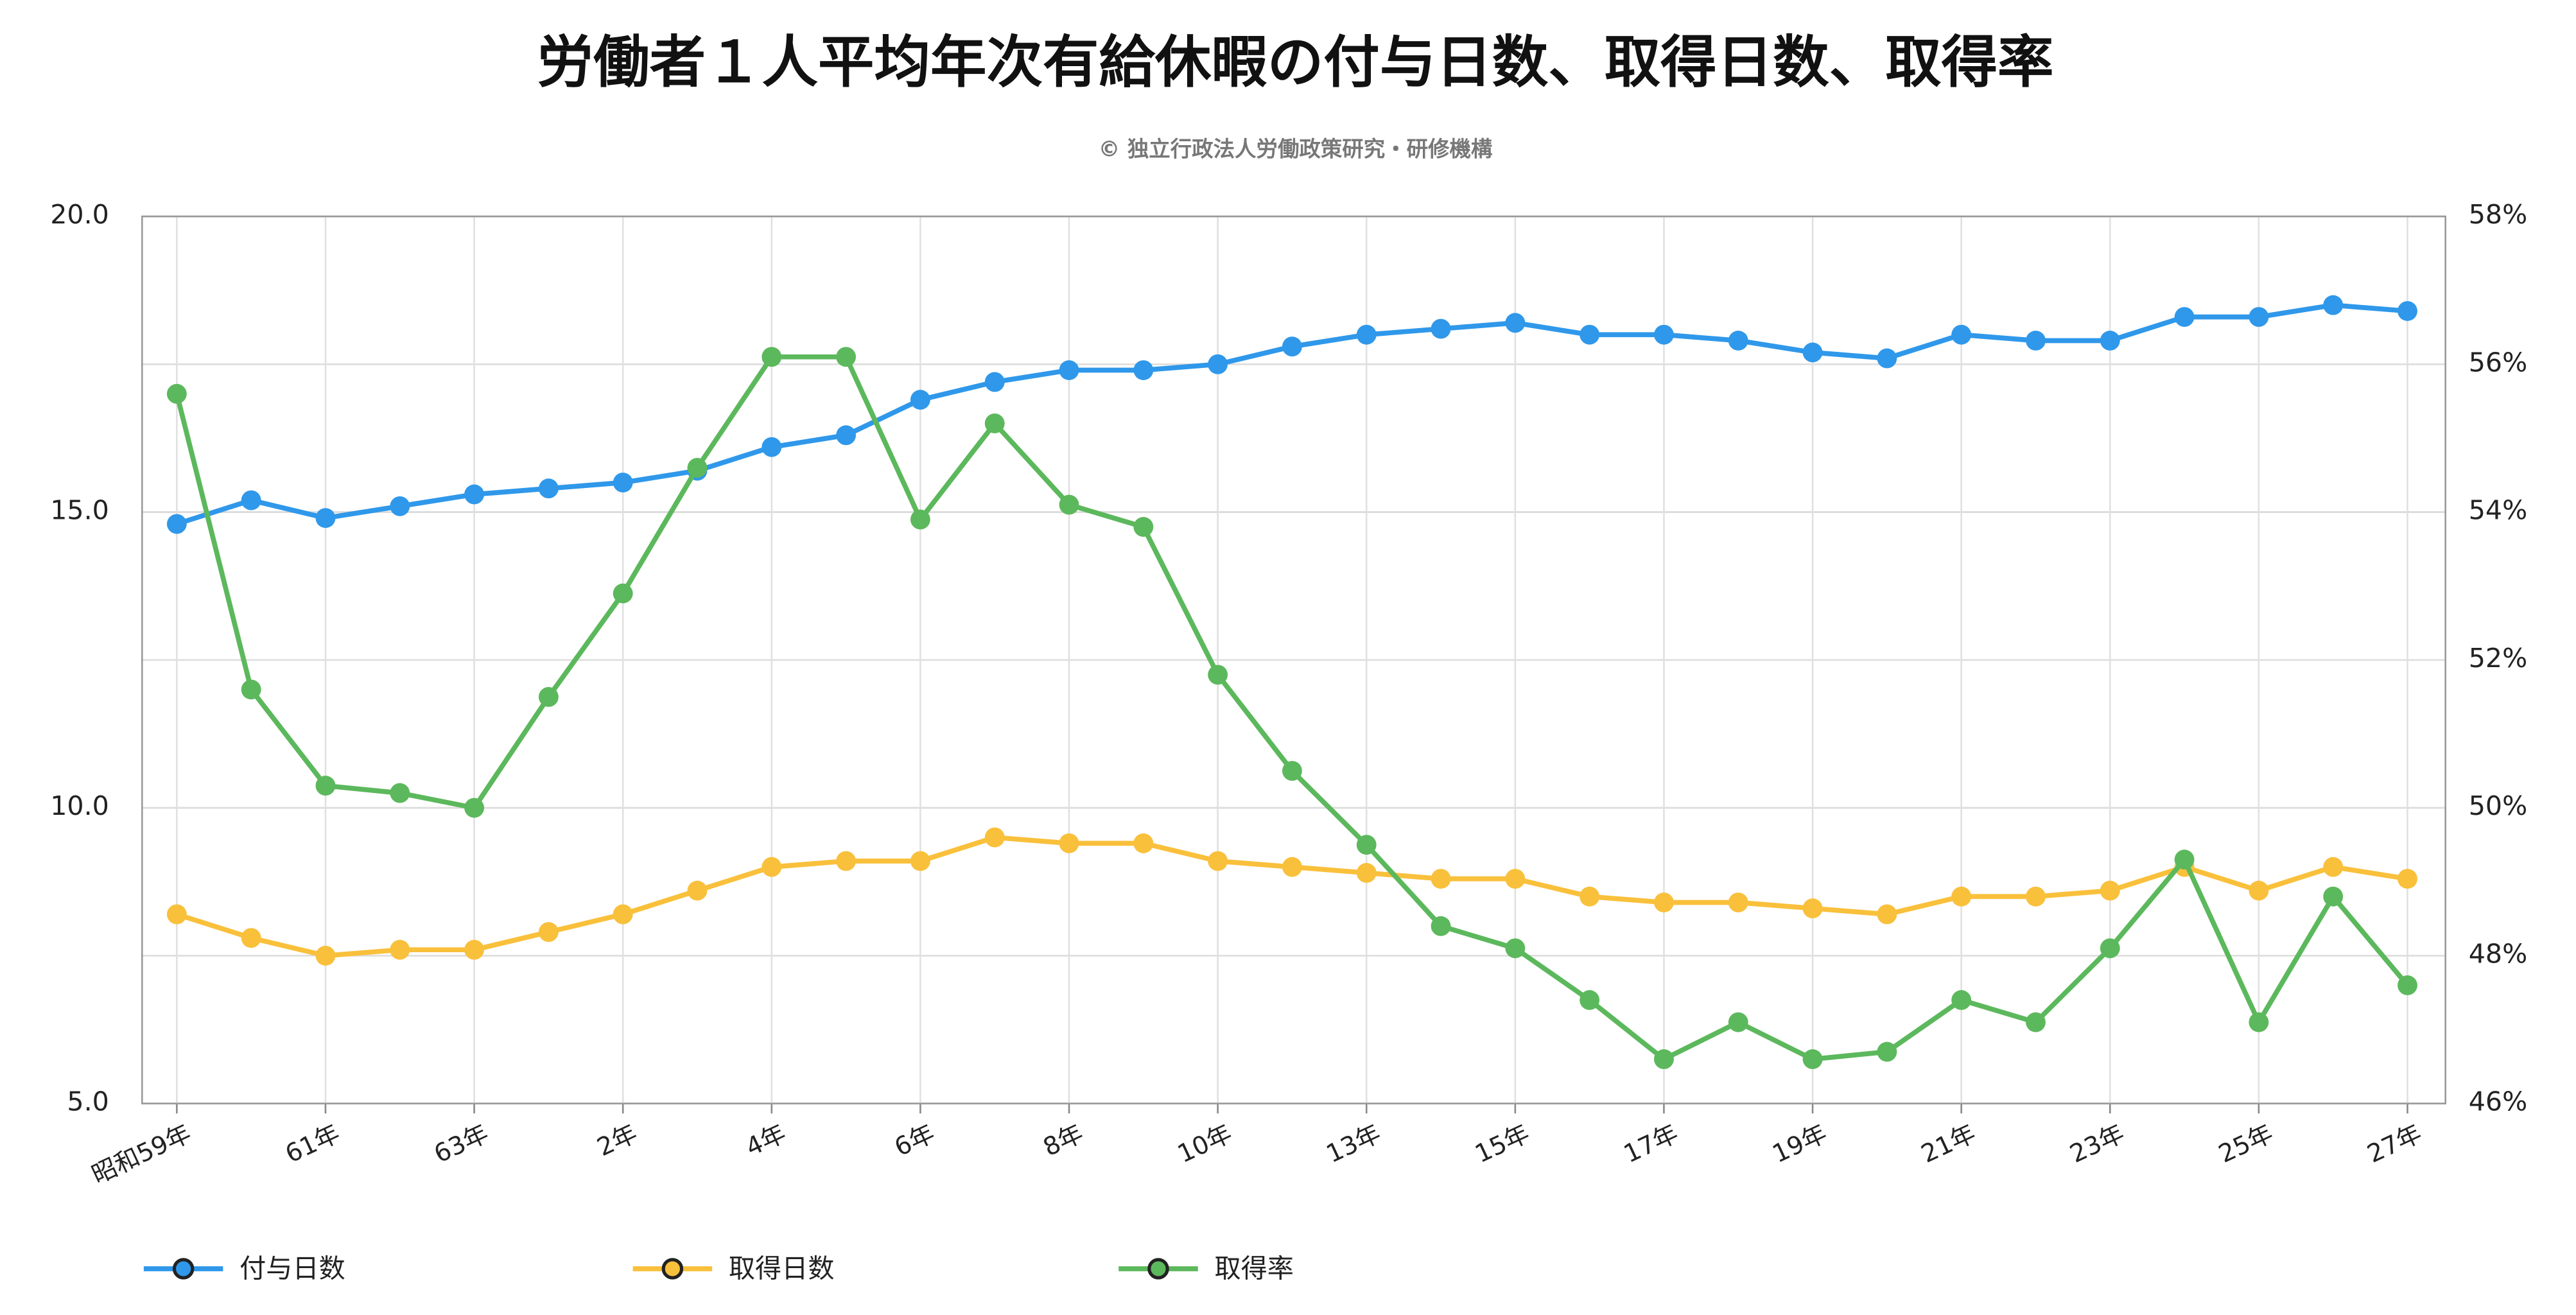  Describe the element at coordinates (766, 1140) in the screenshot. I see `x-tick-label: 4年` at that location.